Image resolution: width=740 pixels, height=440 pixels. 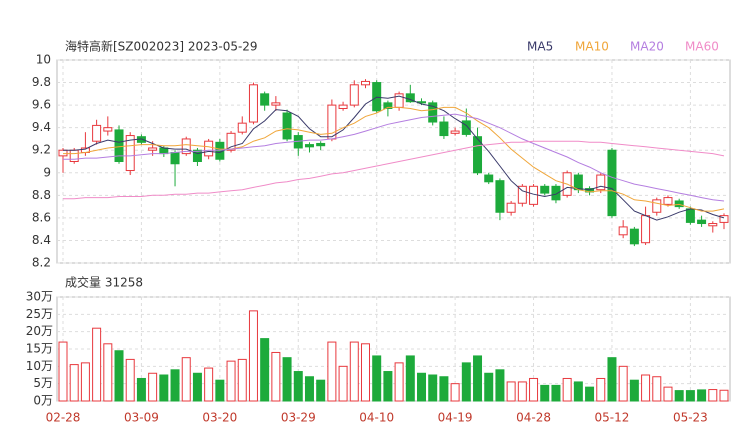 I want to click on legend-label: MA20, so click(x=647, y=47).